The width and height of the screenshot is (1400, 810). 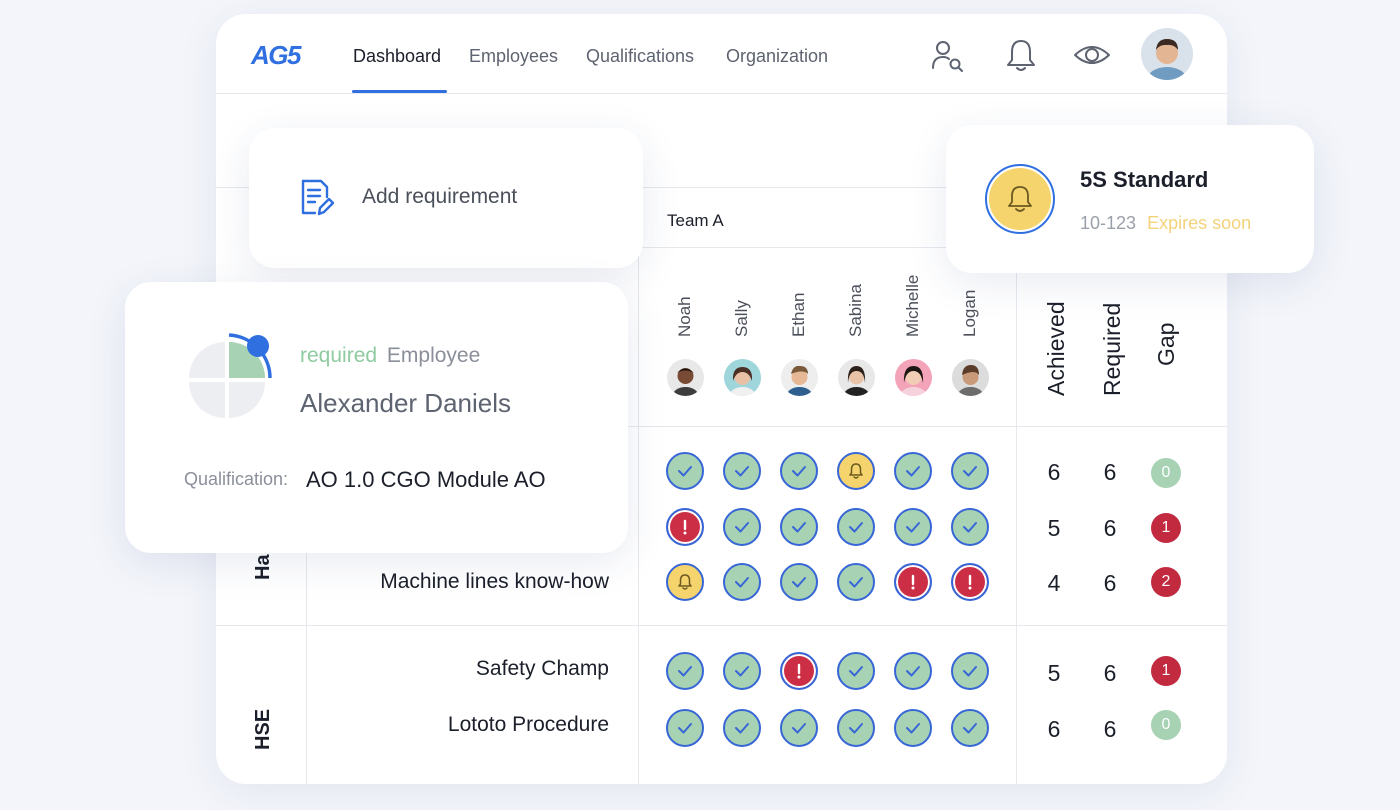 What do you see at coordinates (397, 56) in the screenshot?
I see `tab-dashboard: Dashboard` at bounding box center [397, 56].